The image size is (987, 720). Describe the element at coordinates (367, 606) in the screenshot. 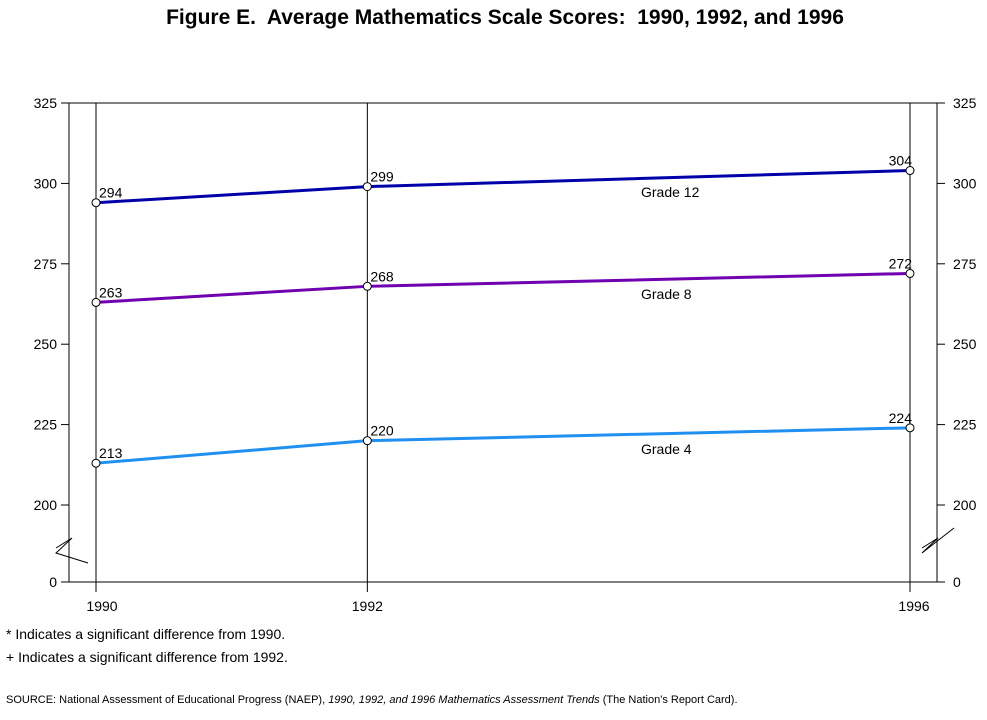

I see `x-tick-label: 1992` at that location.